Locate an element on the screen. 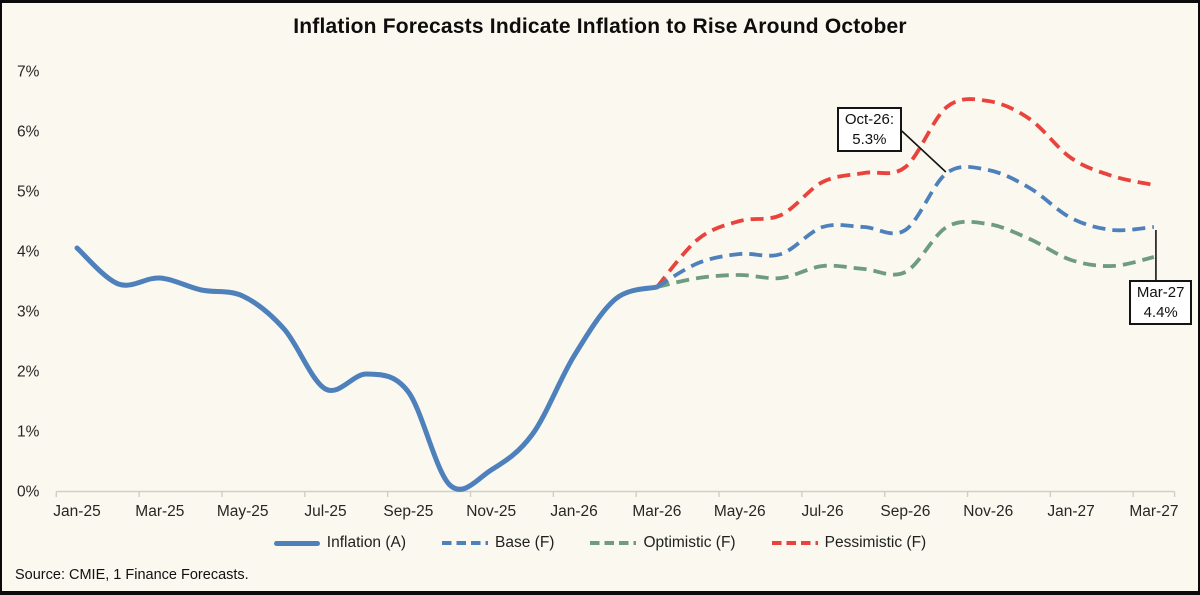  x-tick-label: Nov-26 is located at coordinates (988, 511).